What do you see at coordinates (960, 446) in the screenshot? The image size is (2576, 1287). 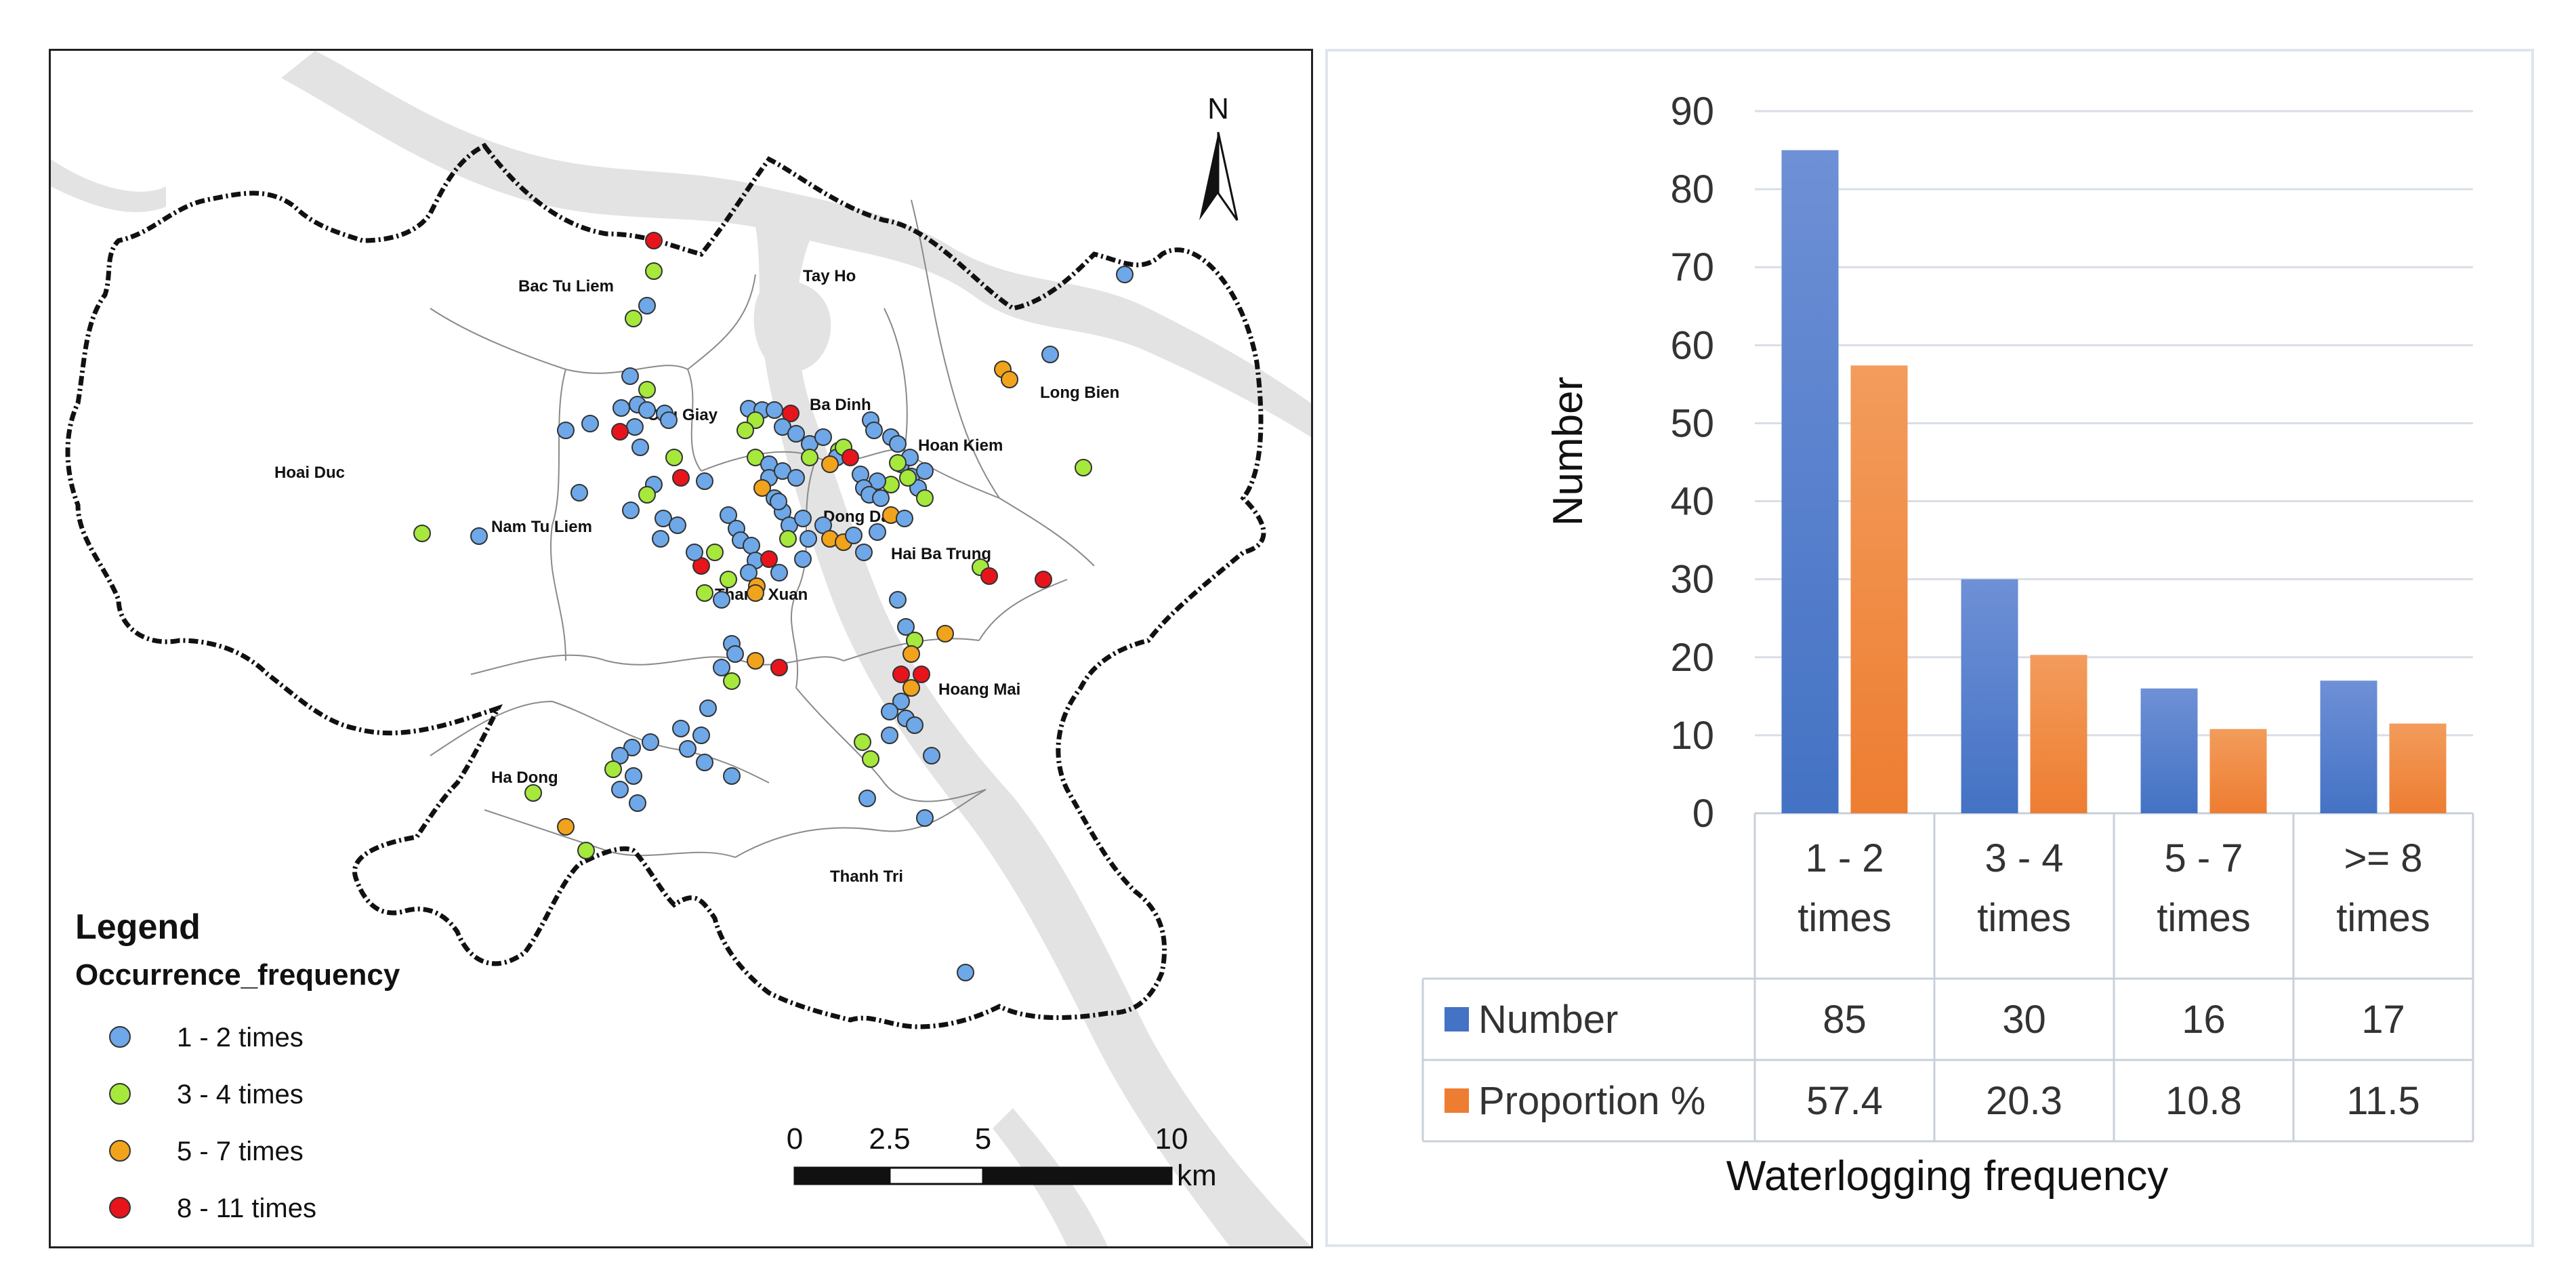 I see `district-label: Hoan Kiem` at bounding box center [960, 446].